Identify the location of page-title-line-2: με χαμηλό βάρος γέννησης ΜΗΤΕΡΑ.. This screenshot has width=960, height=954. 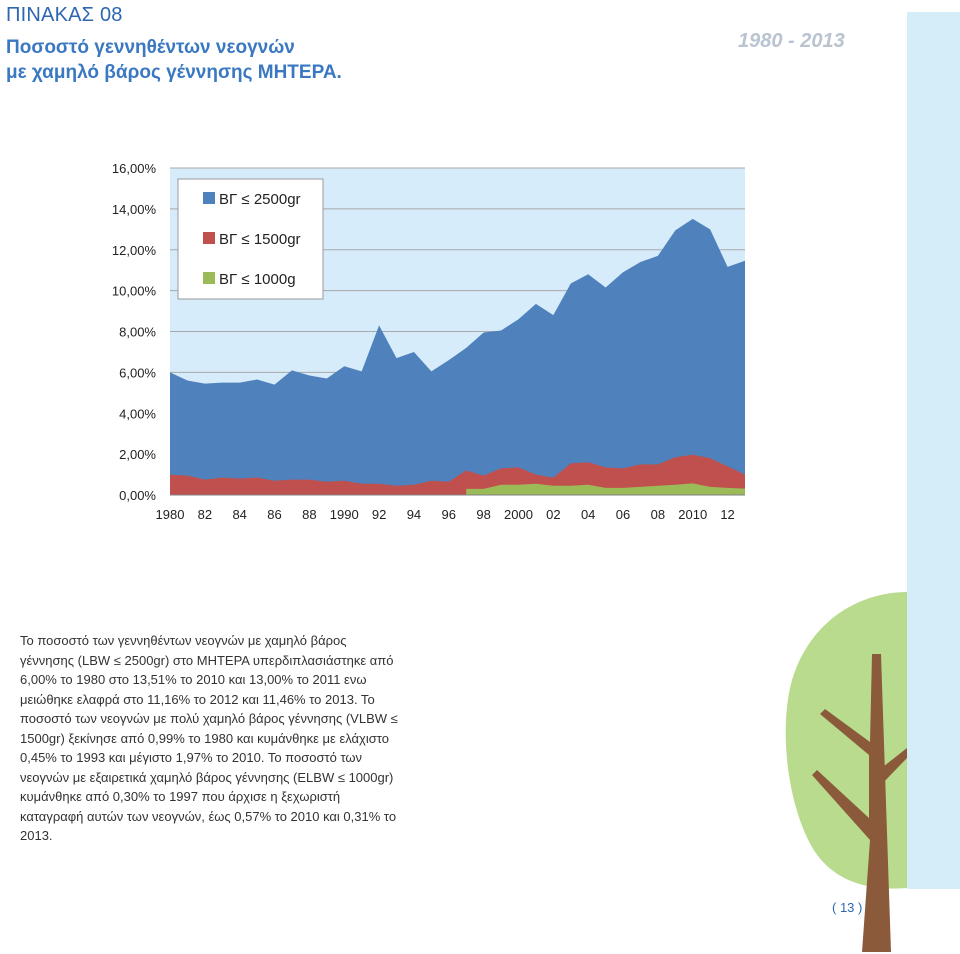
(174, 72).